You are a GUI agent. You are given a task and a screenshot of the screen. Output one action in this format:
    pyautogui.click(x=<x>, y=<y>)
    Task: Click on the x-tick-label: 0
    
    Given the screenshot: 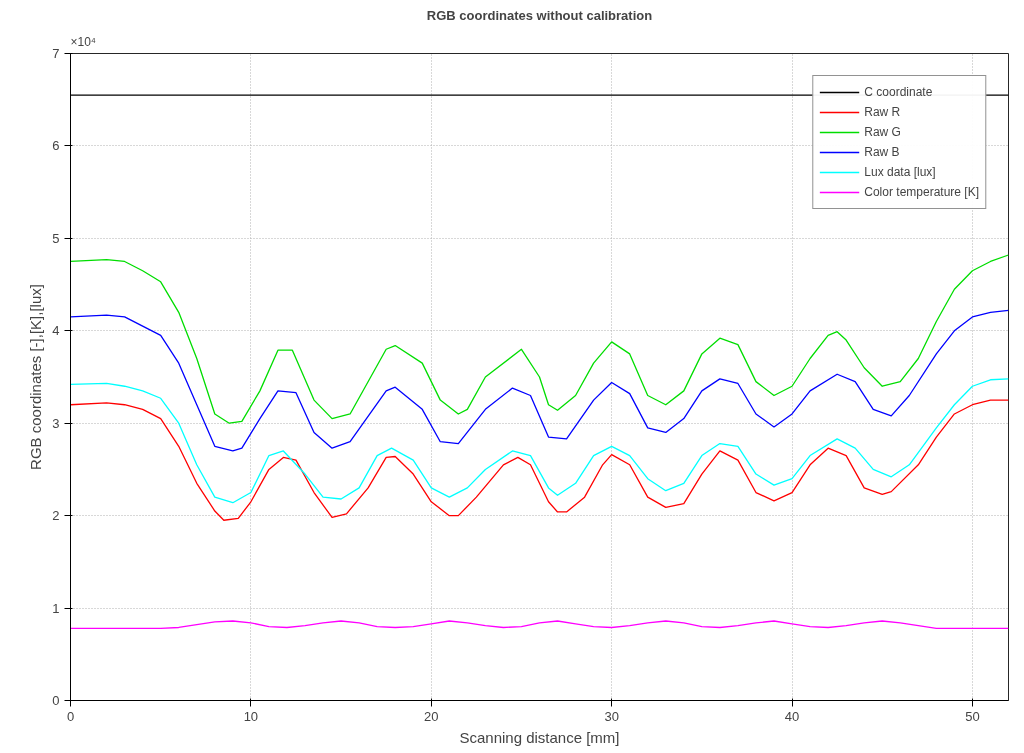 What is the action you would take?
    pyautogui.click(x=70, y=716)
    